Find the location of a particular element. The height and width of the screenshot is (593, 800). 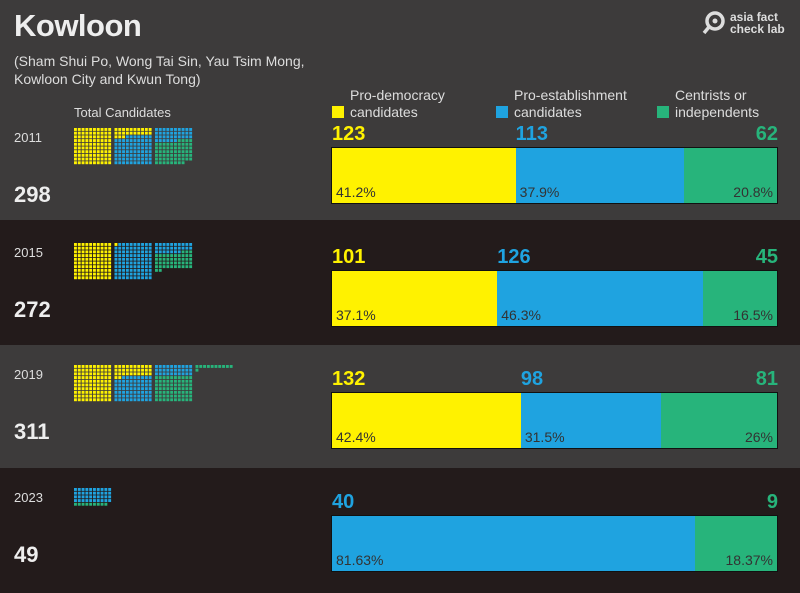

year-label: 2011 is located at coordinates (28, 137).